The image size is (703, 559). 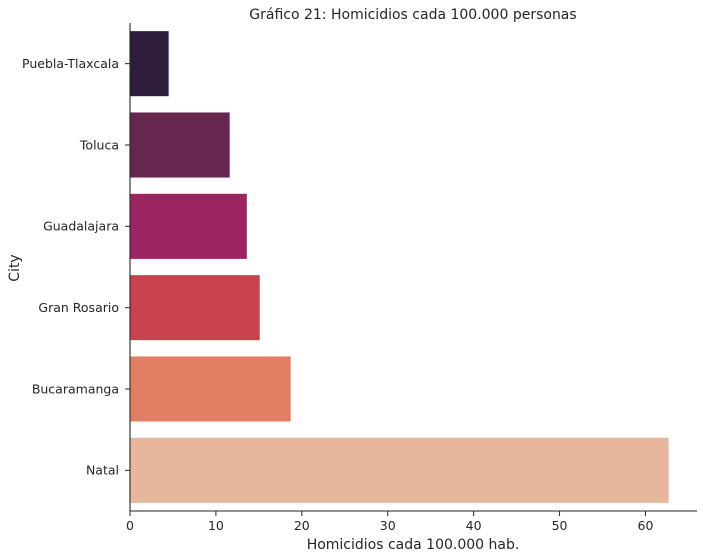 I want to click on x-tick-label: 10, so click(x=216, y=525).